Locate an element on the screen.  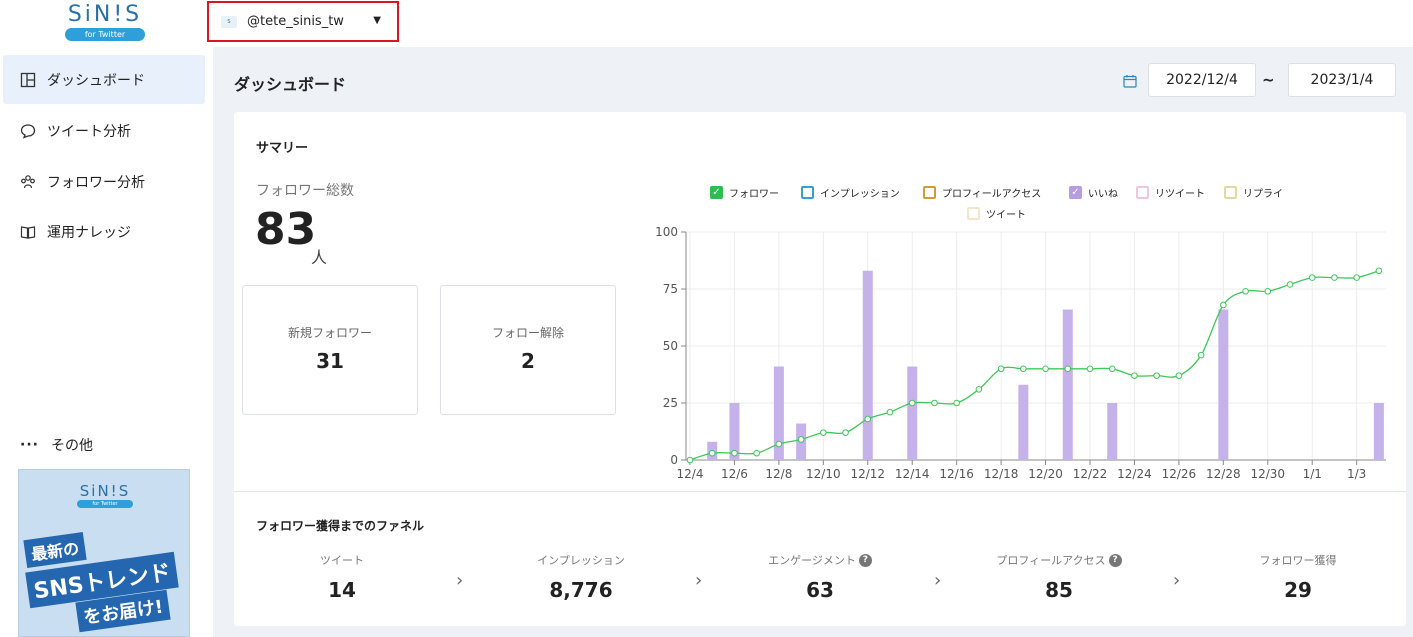
funnel-step-label: プロフィールアクセス is located at coordinates (1051, 560).